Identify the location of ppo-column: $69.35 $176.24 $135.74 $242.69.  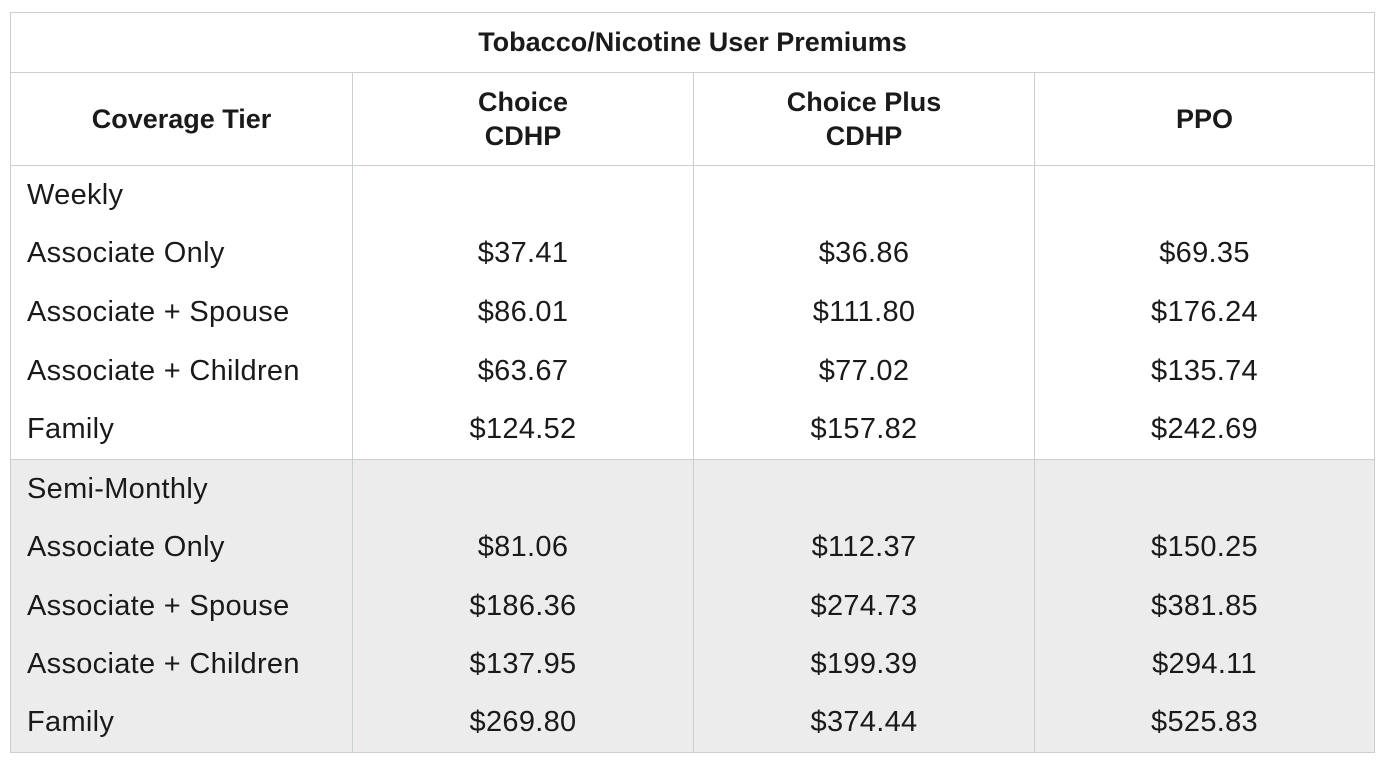
(1204, 312).